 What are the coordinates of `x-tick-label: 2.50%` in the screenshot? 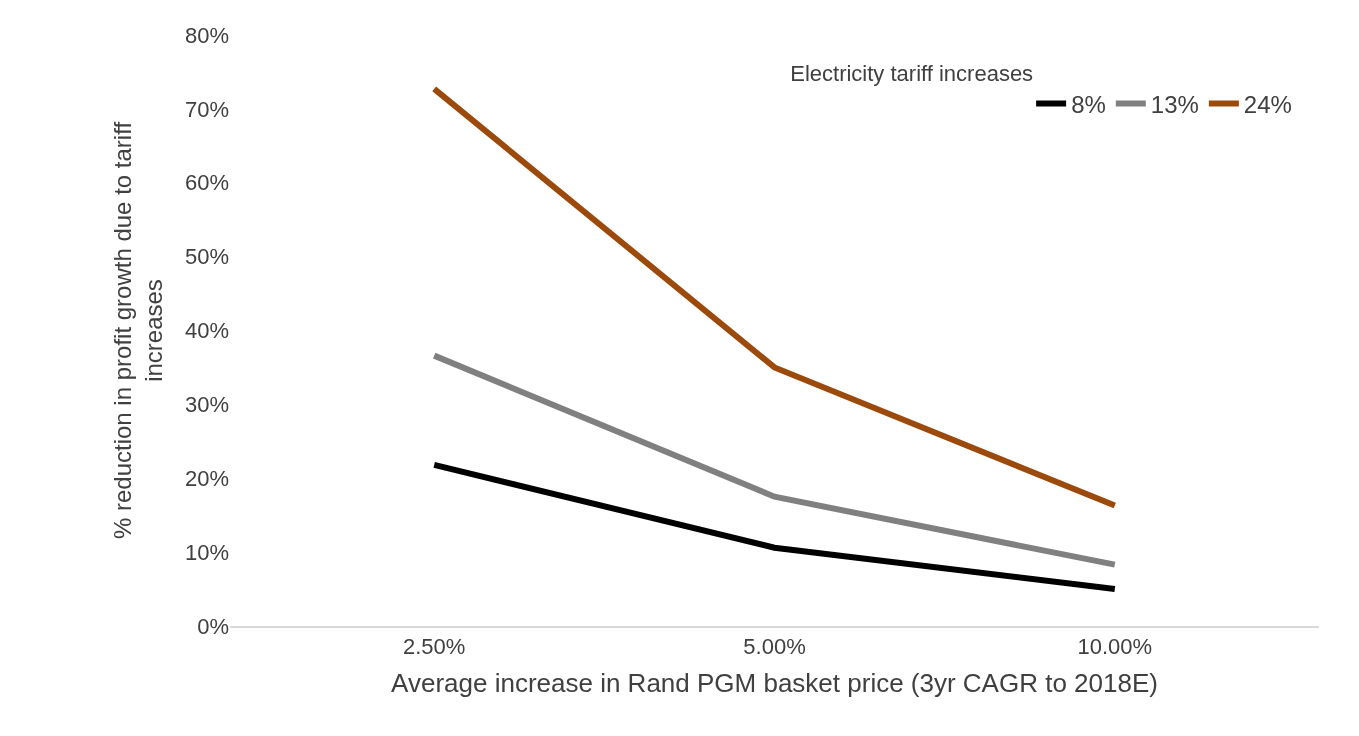 It's located at (434, 647).